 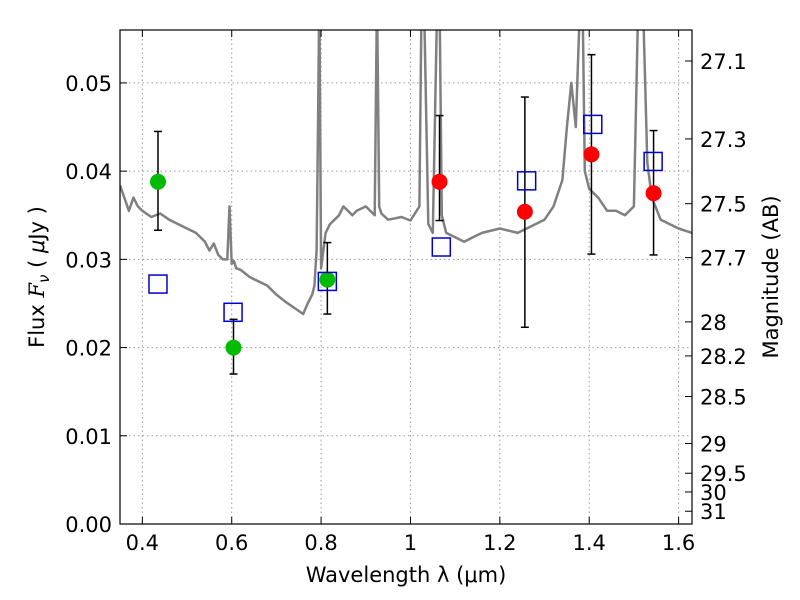 What do you see at coordinates (88, 525) in the screenshot?
I see `y-tick-label: 0.00` at bounding box center [88, 525].